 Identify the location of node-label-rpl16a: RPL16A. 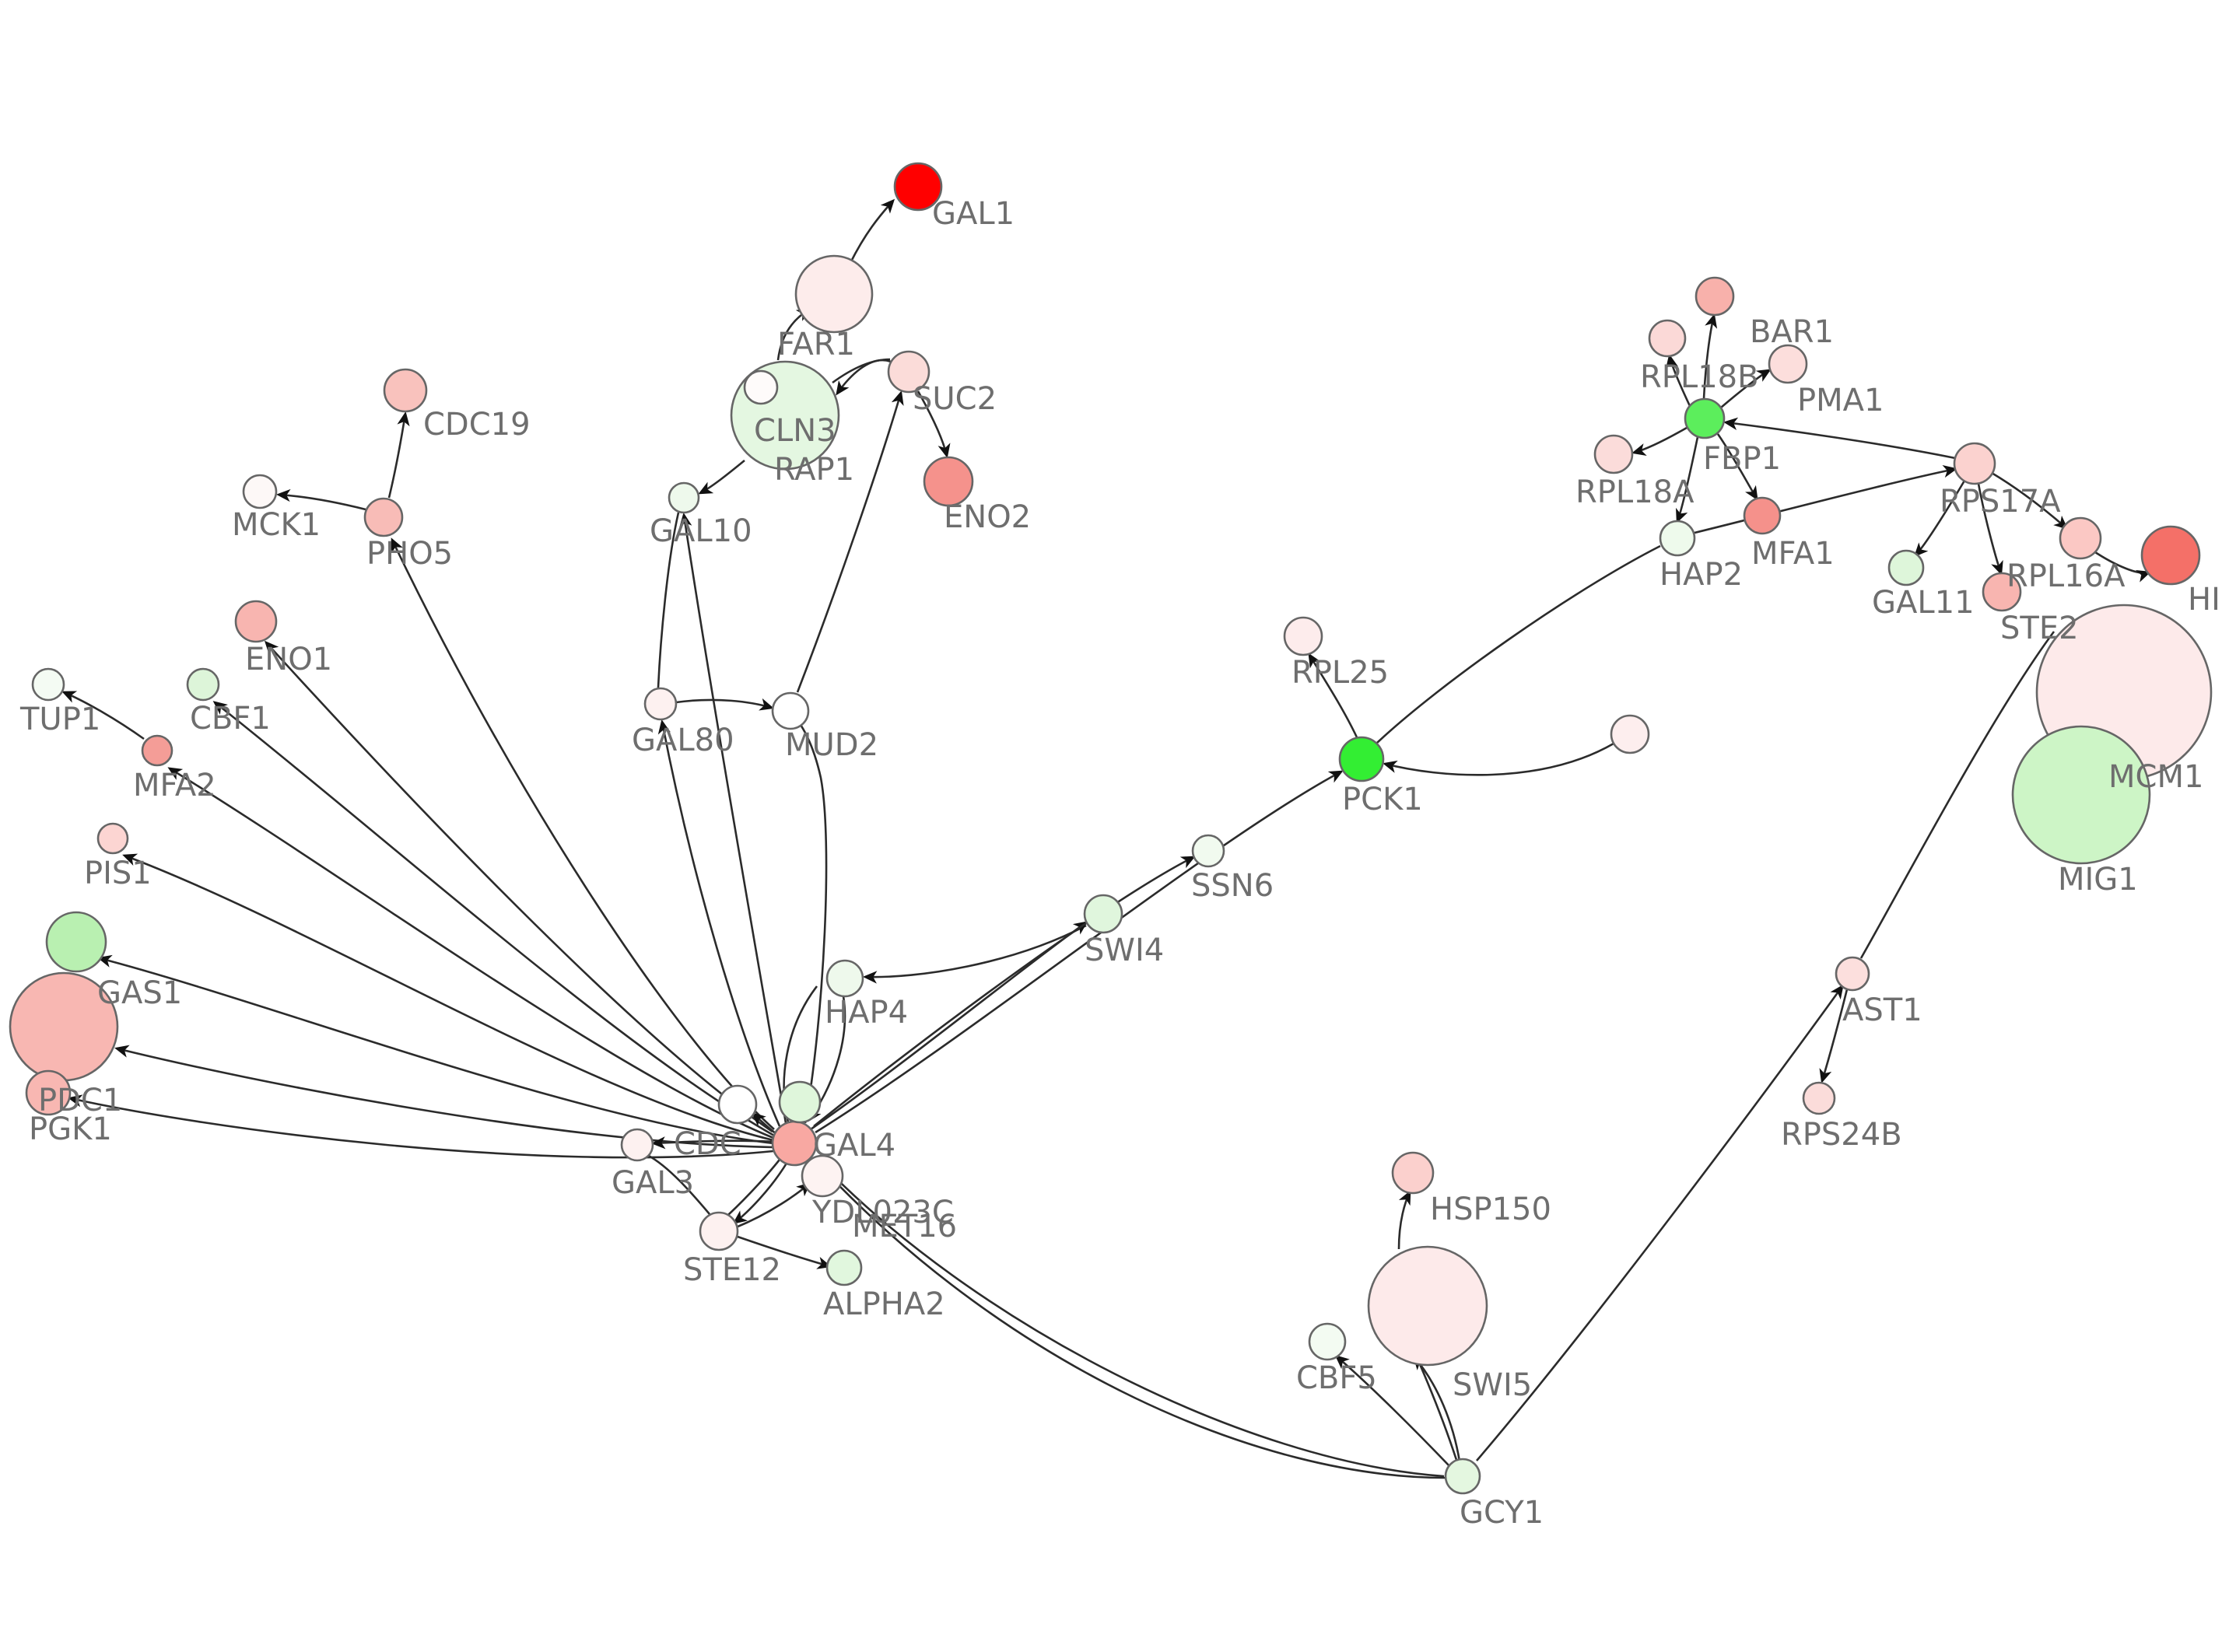
(2066, 576).